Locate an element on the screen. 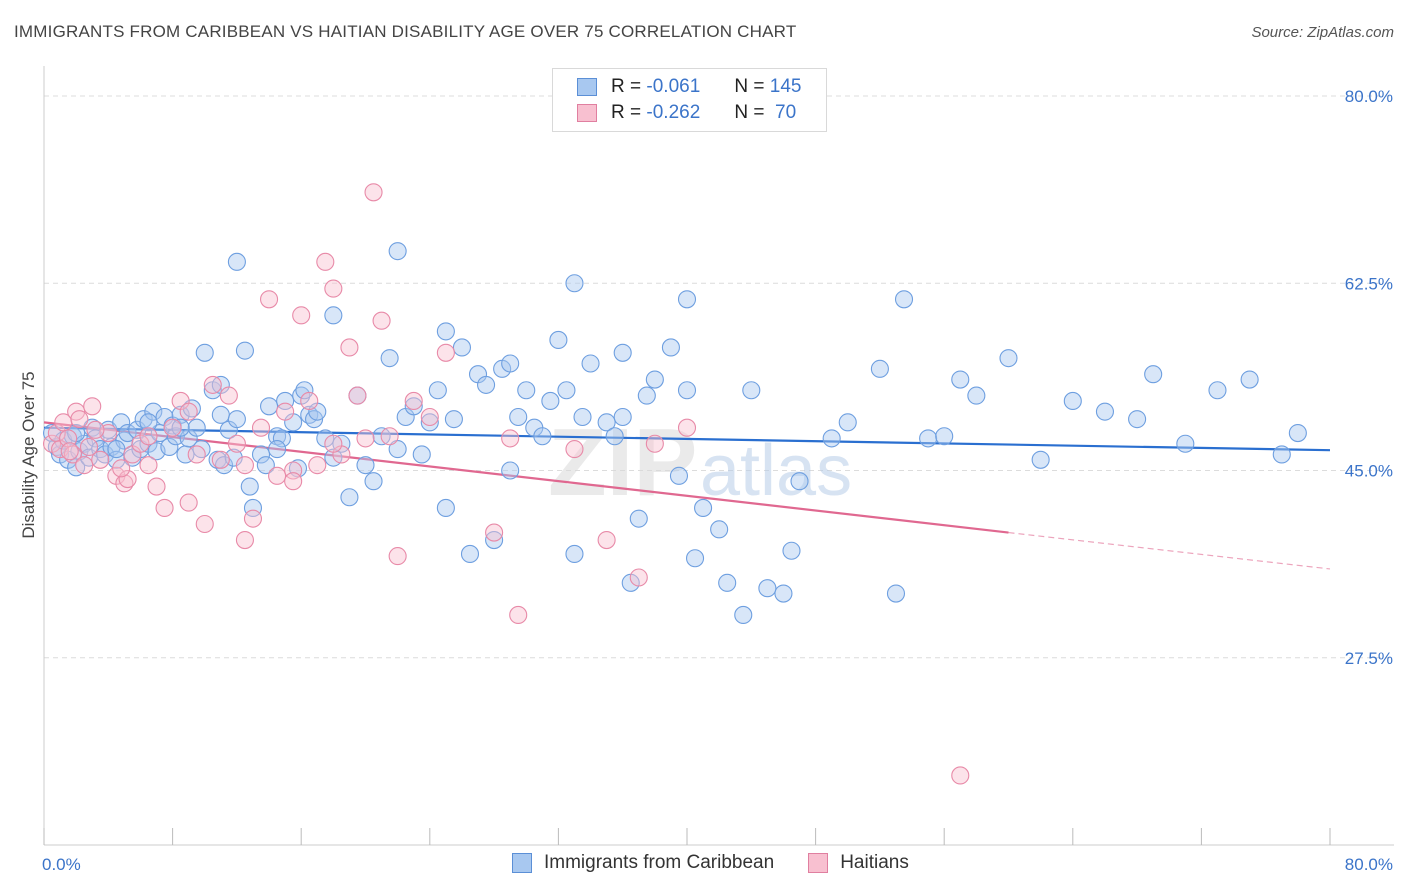 The width and height of the screenshot is (1406, 892). legend-label-haitians: Haitians is located at coordinates (874, 862).